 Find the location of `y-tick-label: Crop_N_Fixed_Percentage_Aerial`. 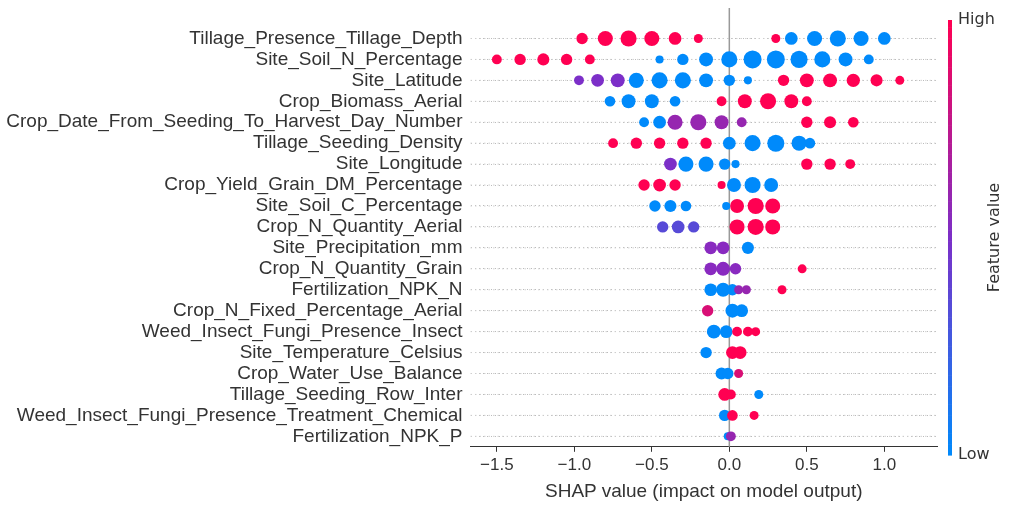

y-tick-label: Crop_N_Fixed_Percentage_Aerial is located at coordinates (318, 309).